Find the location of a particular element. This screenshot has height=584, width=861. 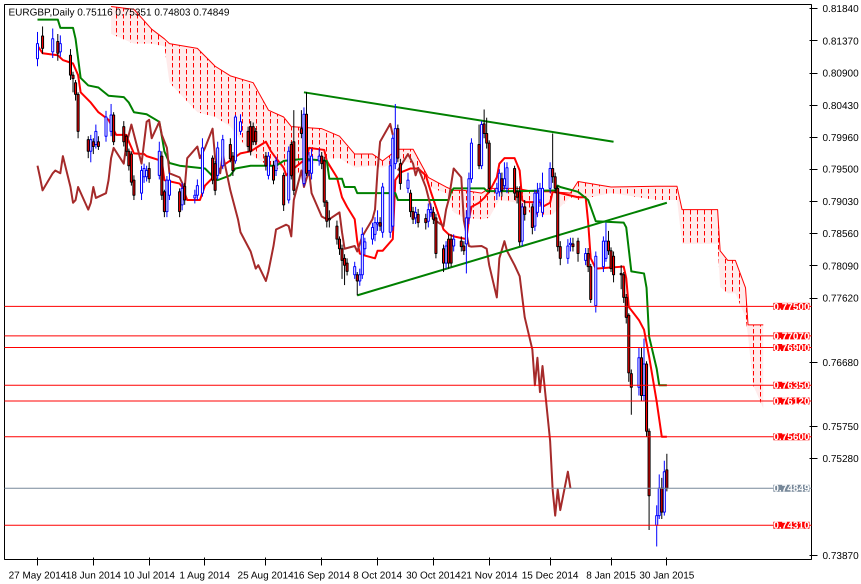

x-tick-label: 30 Jan 2015 is located at coordinates (667, 576).